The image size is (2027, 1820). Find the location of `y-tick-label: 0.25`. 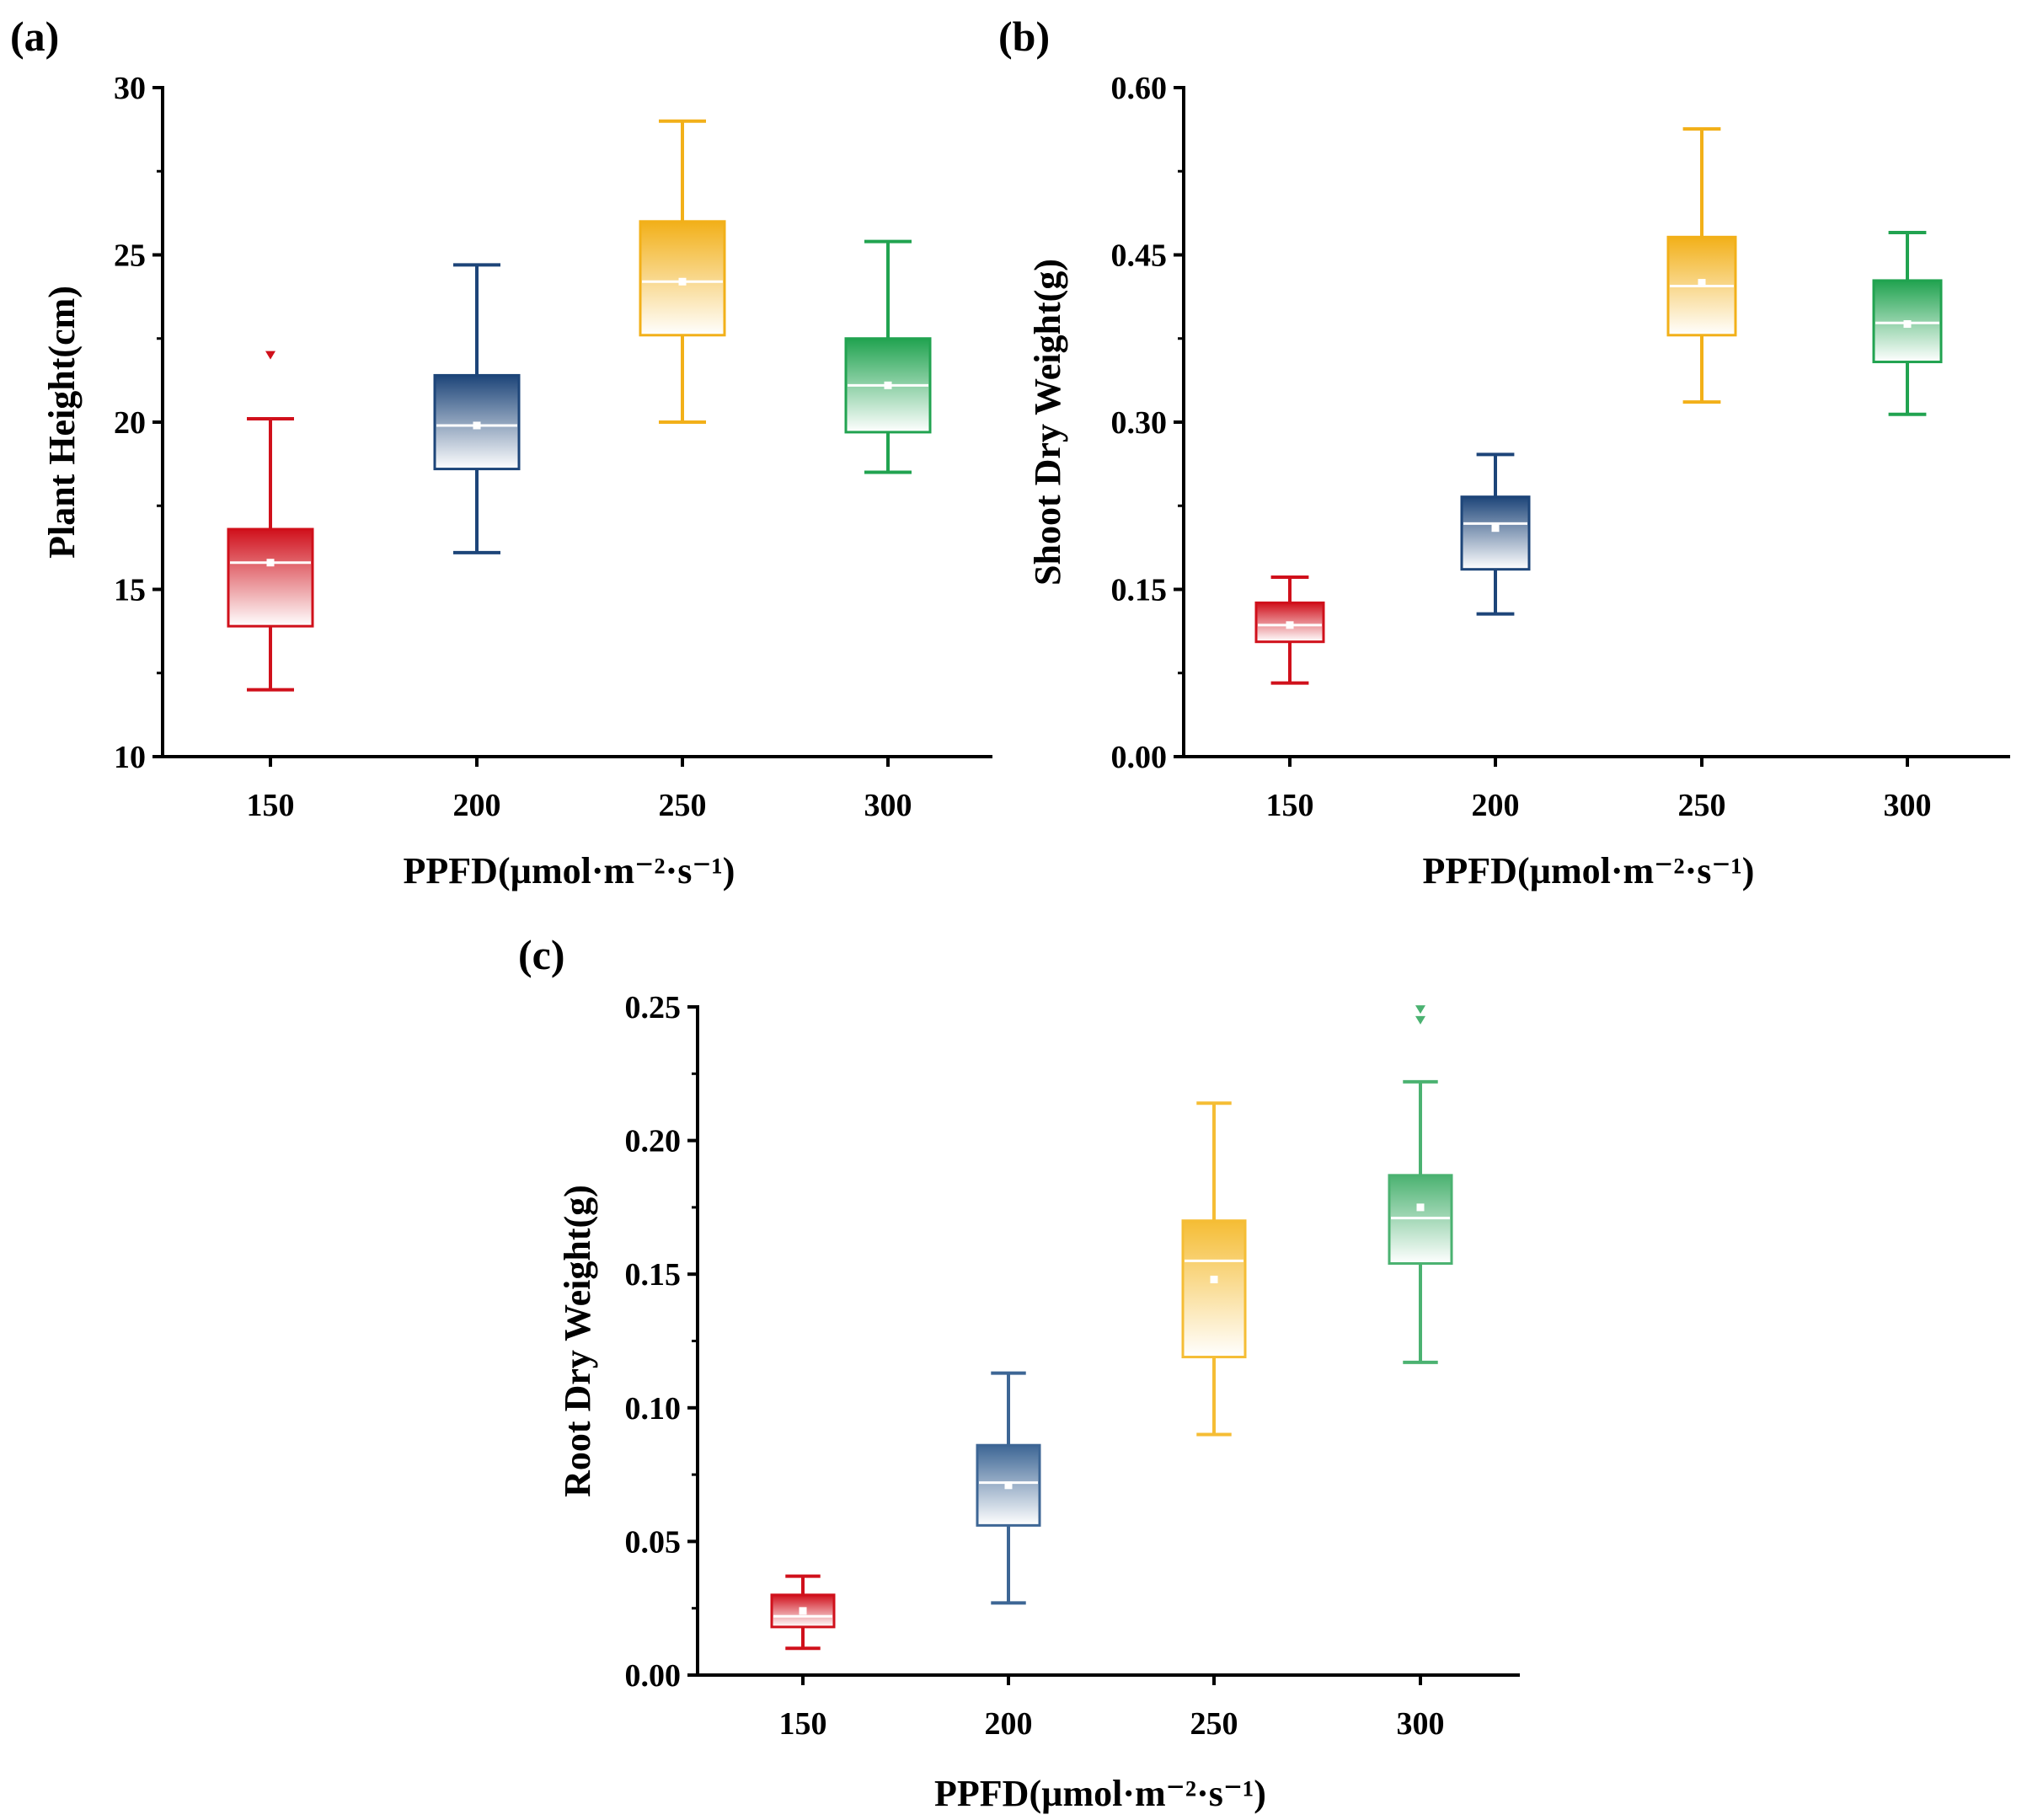

y-tick-label: 0.25 is located at coordinates (653, 1007).